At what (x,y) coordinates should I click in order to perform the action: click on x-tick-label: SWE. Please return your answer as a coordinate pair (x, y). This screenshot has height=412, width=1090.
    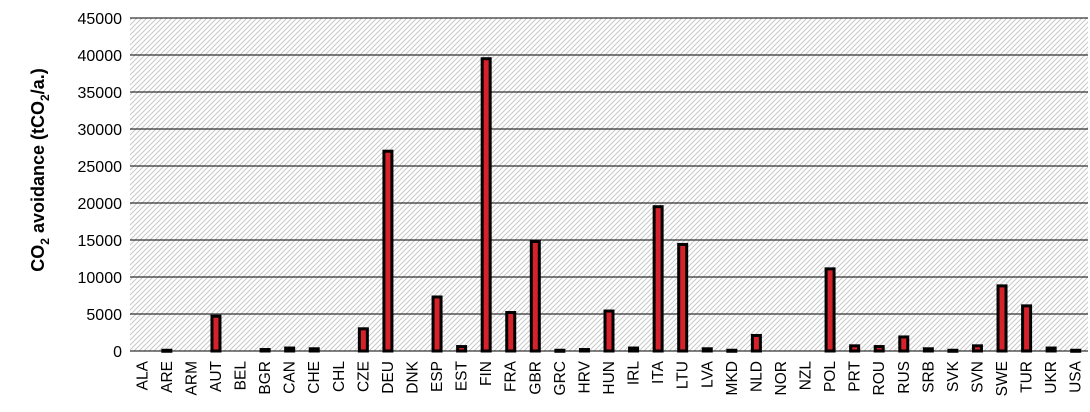
    Looking at the image, I should click on (1002, 378).